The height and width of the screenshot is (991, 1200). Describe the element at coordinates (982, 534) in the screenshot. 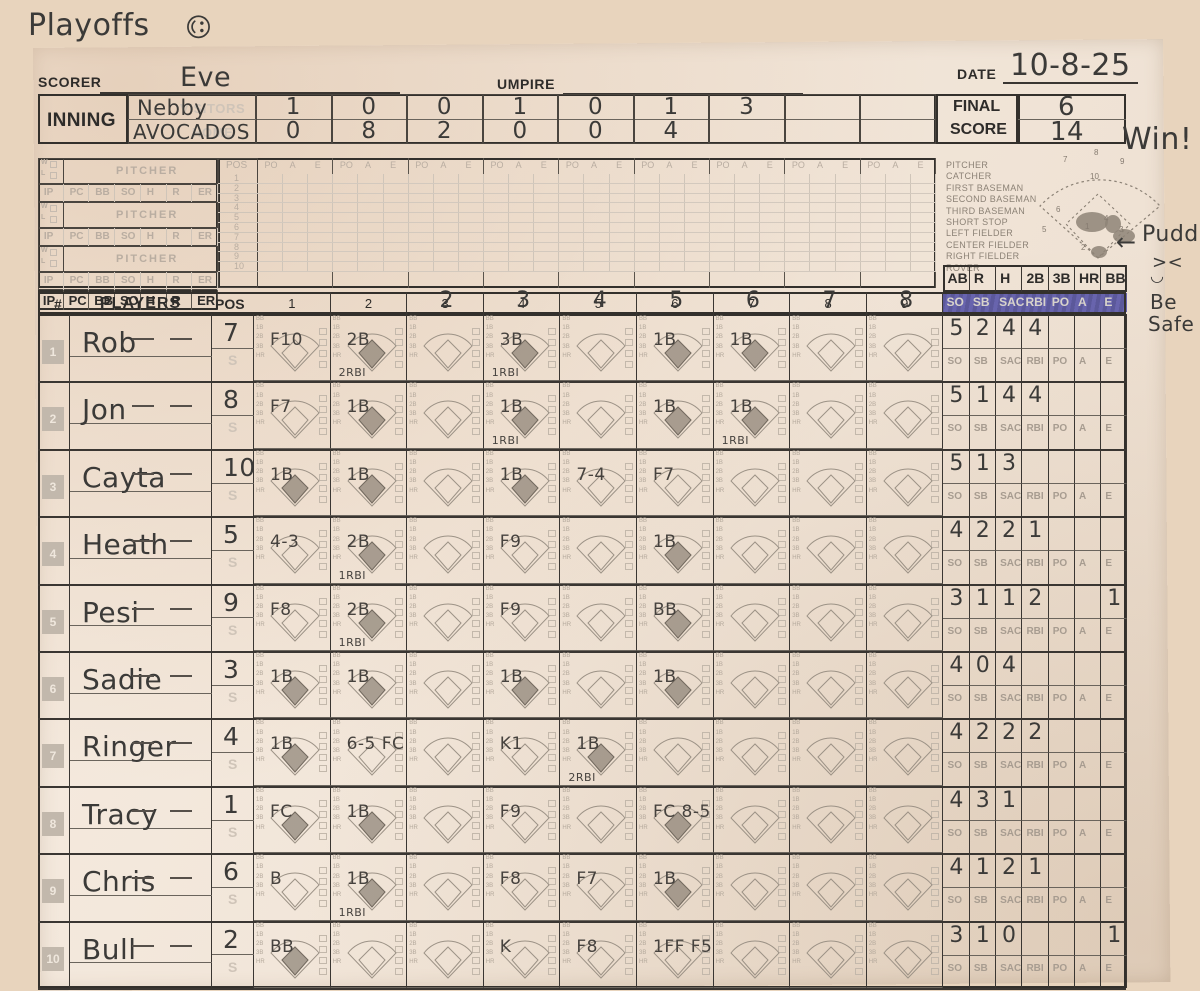

I see `stat-cell-4-R` at that location.